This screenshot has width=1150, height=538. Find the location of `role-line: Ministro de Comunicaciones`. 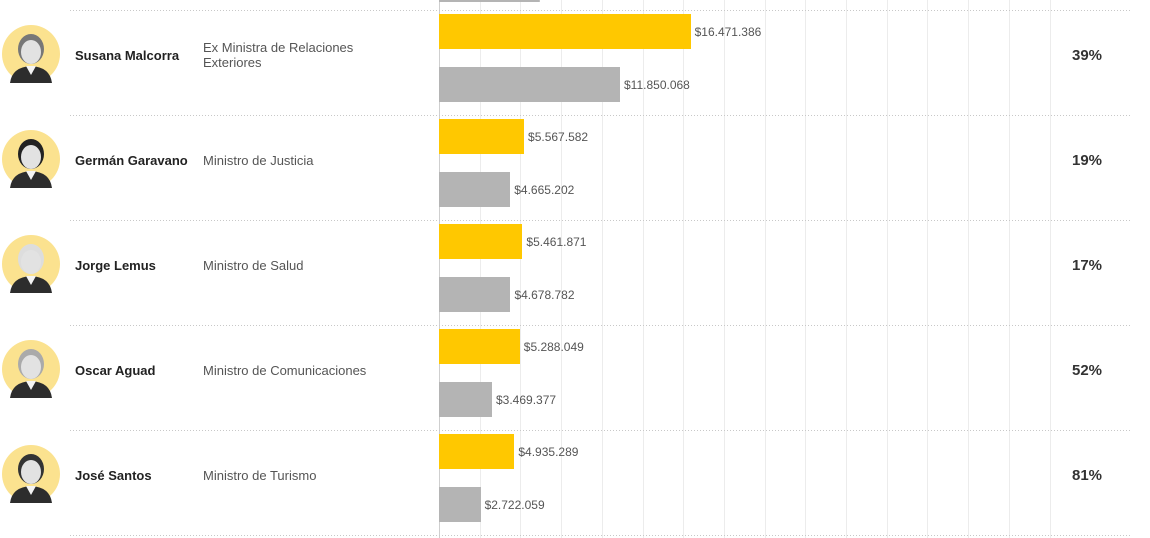

role-line: Ministro de Comunicaciones is located at coordinates (285, 370).